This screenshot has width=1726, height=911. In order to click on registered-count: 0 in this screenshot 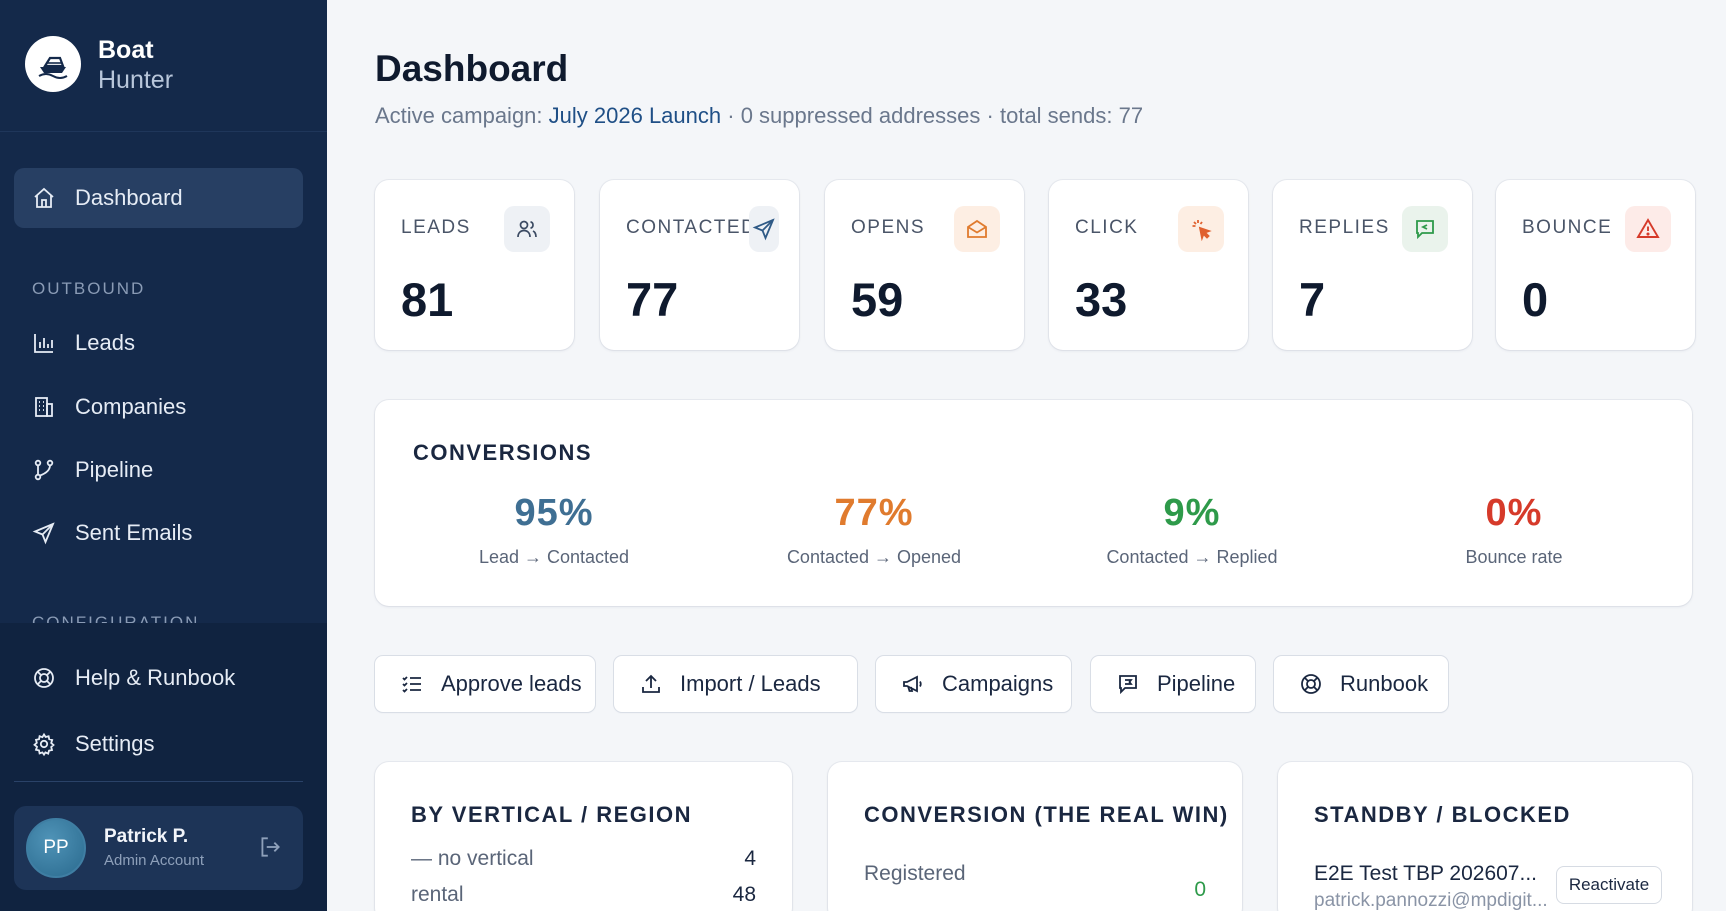, I will do `click(1200, 889)`.